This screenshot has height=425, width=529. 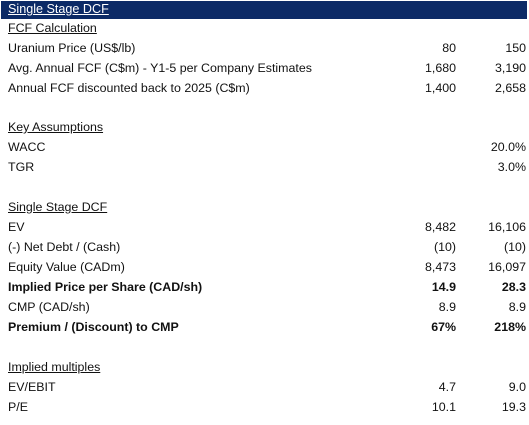 I want to click on row-value-2: 9.0, so click(x=517, y=387).